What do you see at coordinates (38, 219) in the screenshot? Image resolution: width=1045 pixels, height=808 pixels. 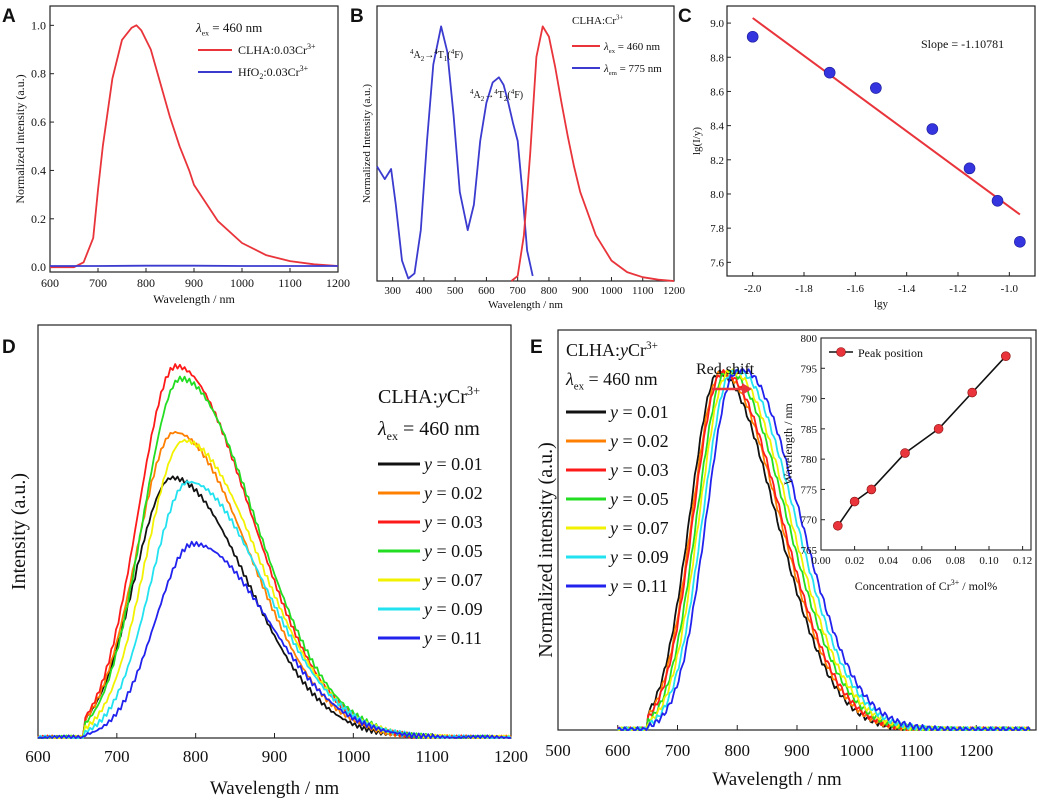 I see `panel-a-ytick-label: 0.2` at bounding box center [38, 219].